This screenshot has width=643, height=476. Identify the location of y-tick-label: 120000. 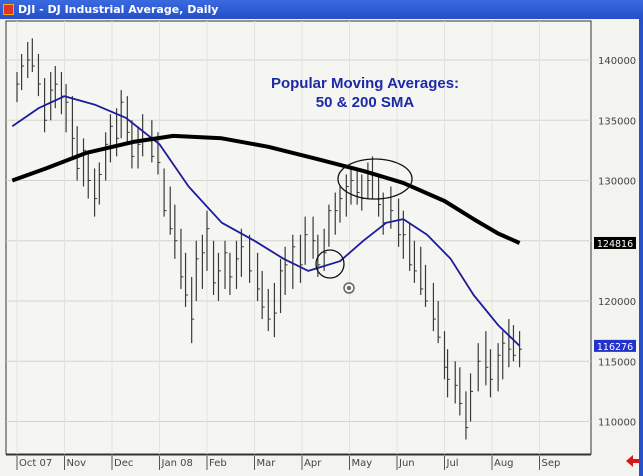
(617, 302).